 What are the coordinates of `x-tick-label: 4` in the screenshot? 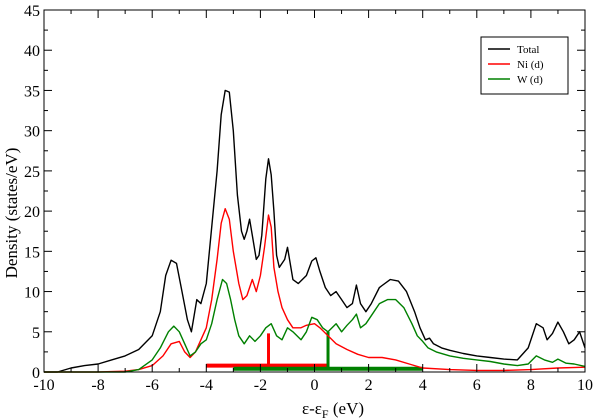 It's located at (423, 385).